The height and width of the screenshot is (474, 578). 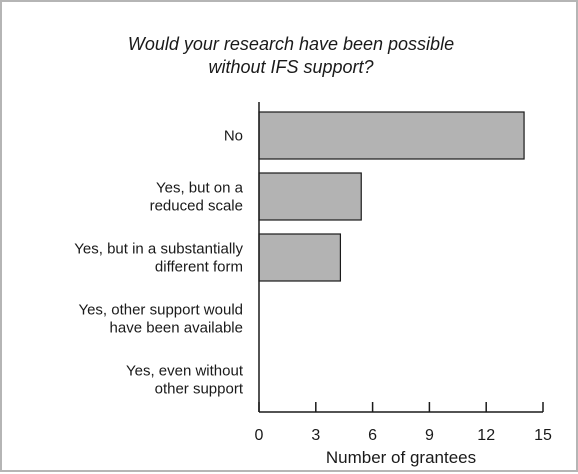 What do you see at coordinates (200, 188) in the screenshot?
I see `category-label: Yes, but on a` at bounding box center [200, 188].